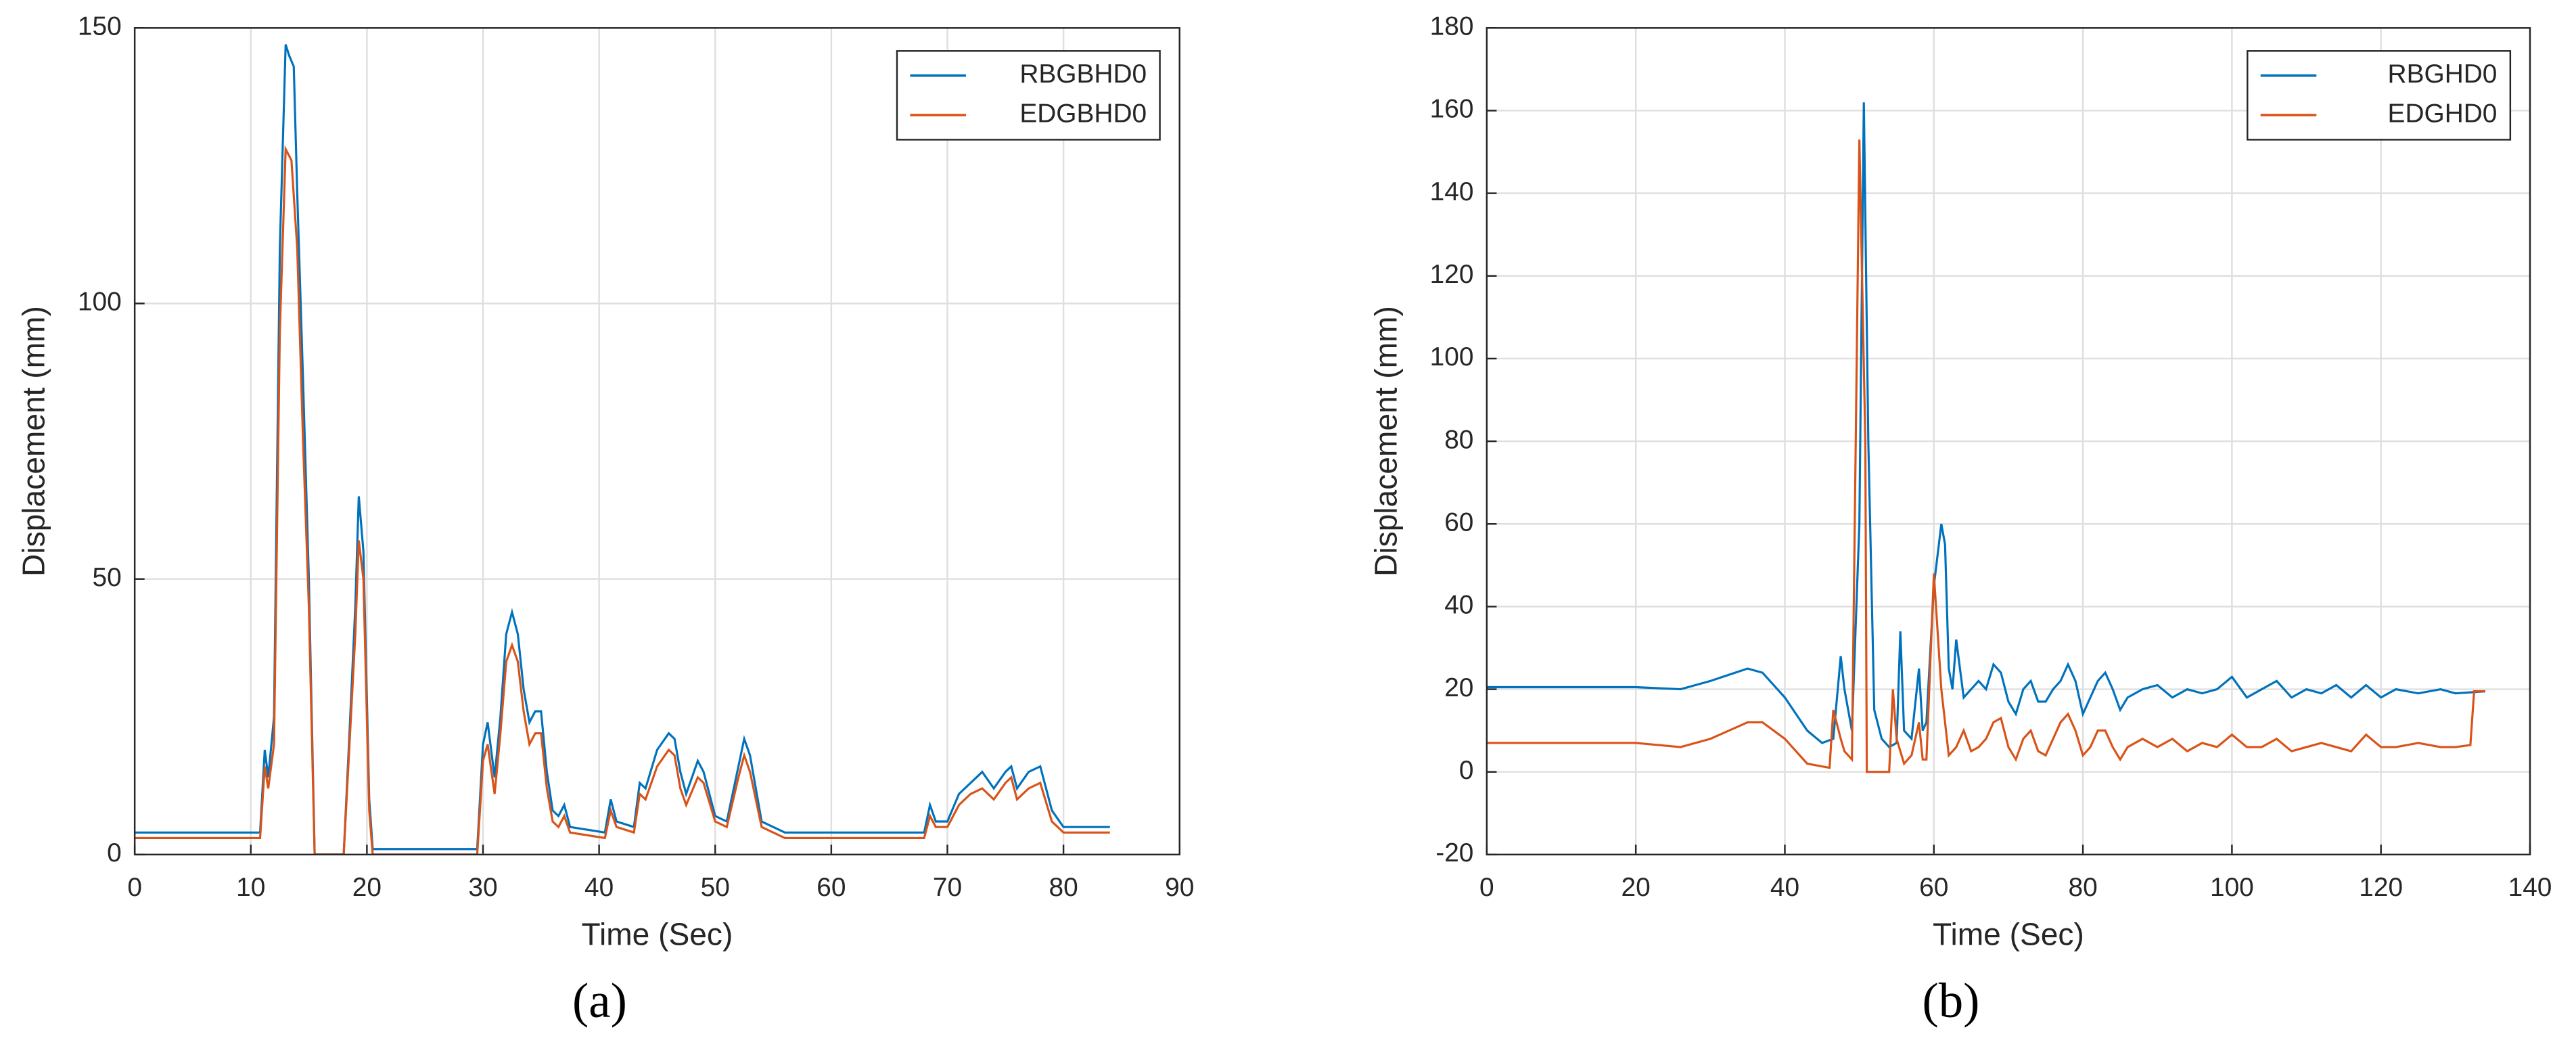 The image size is (2576, 1059). Describe the element at coordinates (715, 887) in the screenshot. I see `x-tick-label: 50` at that location.